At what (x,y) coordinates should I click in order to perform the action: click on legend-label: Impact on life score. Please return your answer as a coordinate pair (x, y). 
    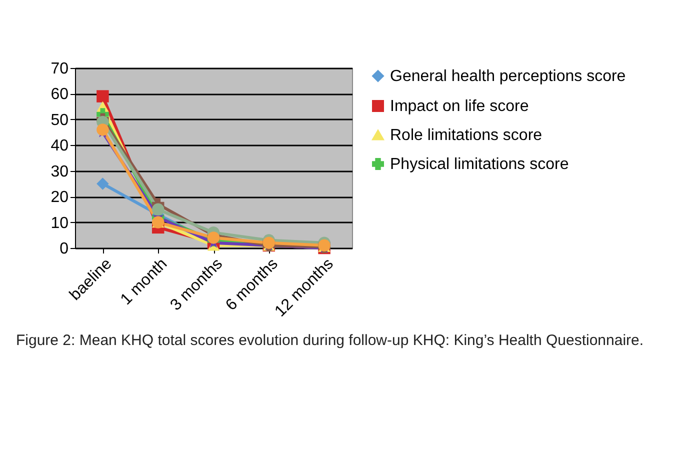
    Looking at the image, I should click on (459, 106).